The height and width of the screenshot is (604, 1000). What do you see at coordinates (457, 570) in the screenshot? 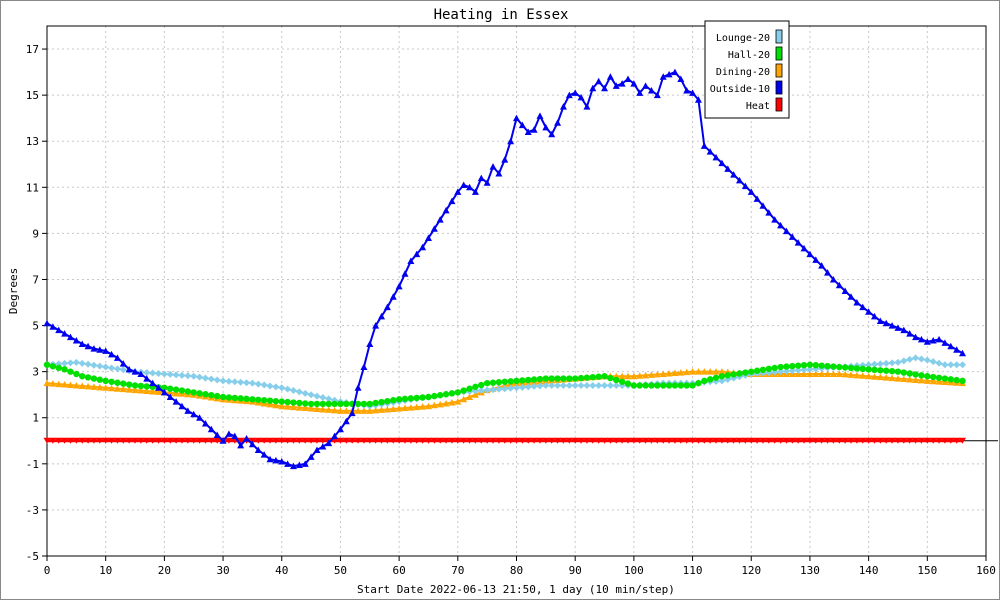
I see `x-tick-label: 70` at bounding box center [457, 570].